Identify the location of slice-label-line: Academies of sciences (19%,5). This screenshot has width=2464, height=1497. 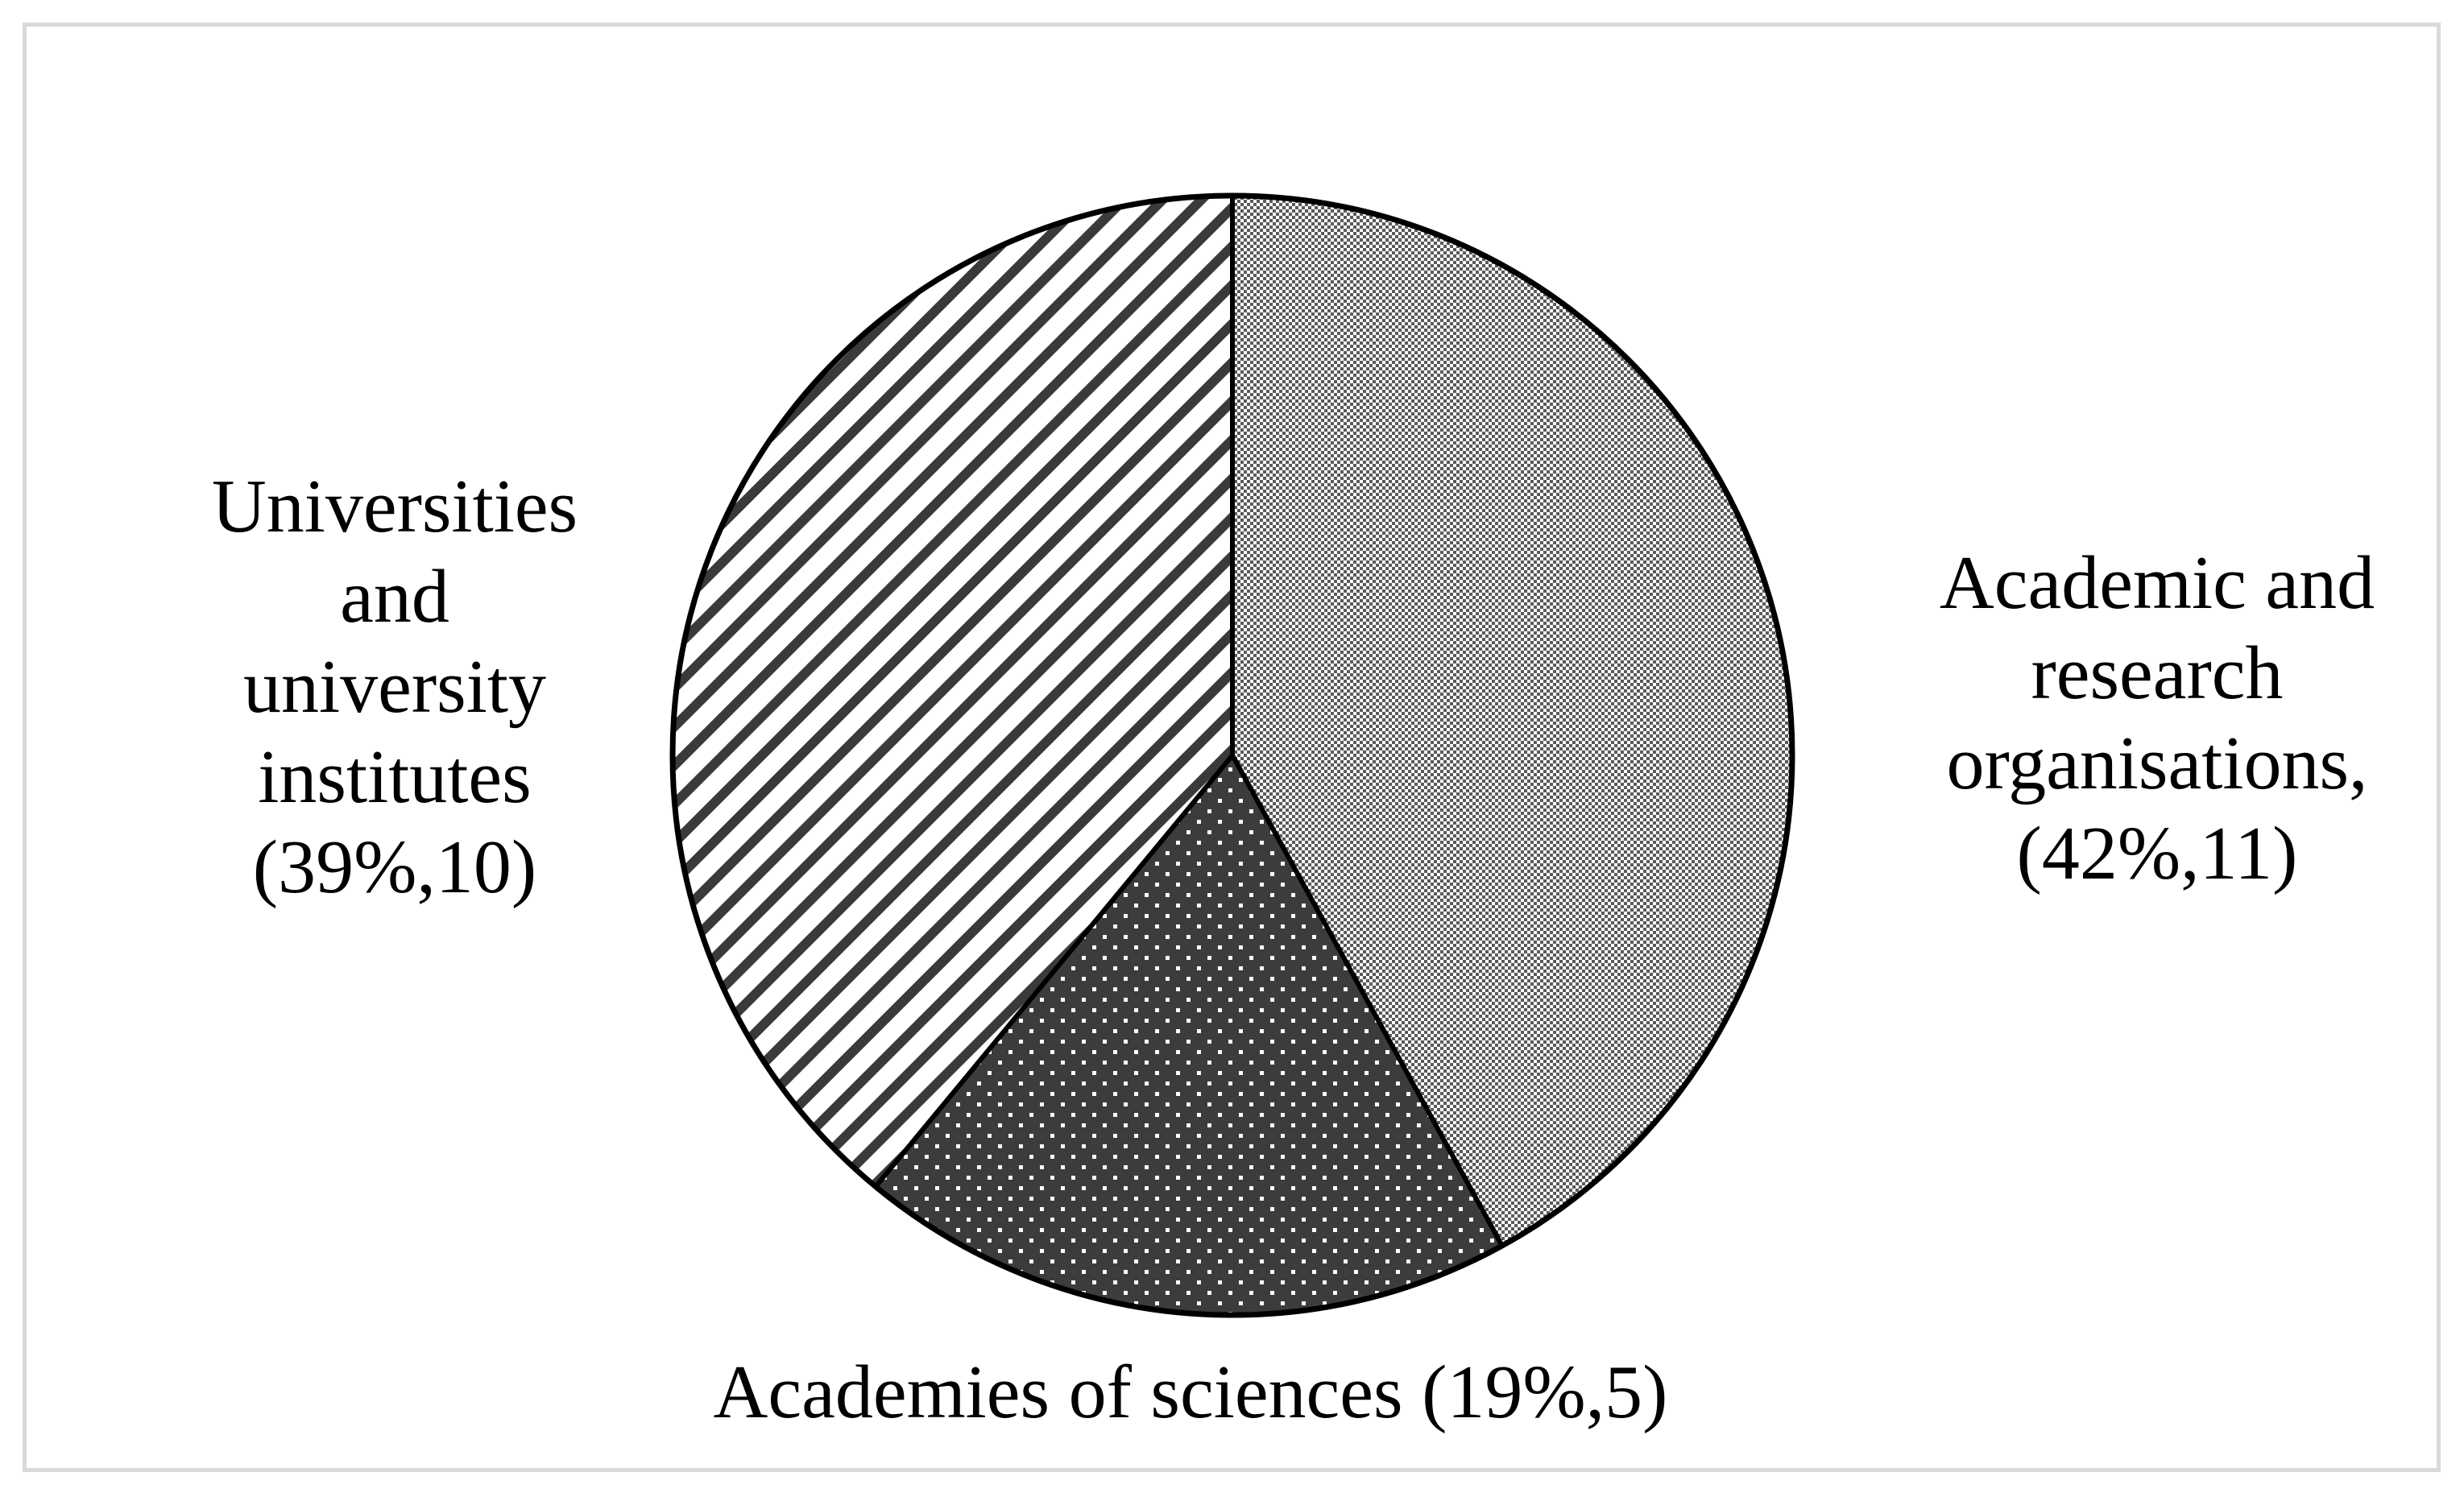
(1191, 1392).